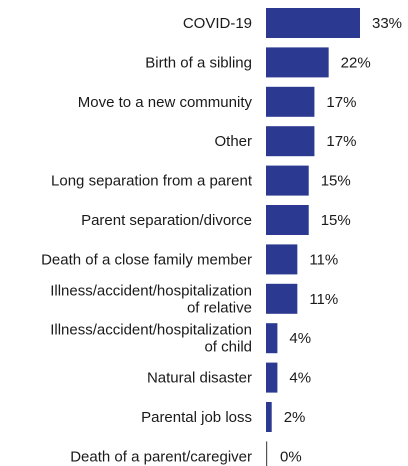 This screenshot has width=408, height=466. Describe the element at coordinates (291, 456) in the screenshot. I see `value-label: 0%` at that location.